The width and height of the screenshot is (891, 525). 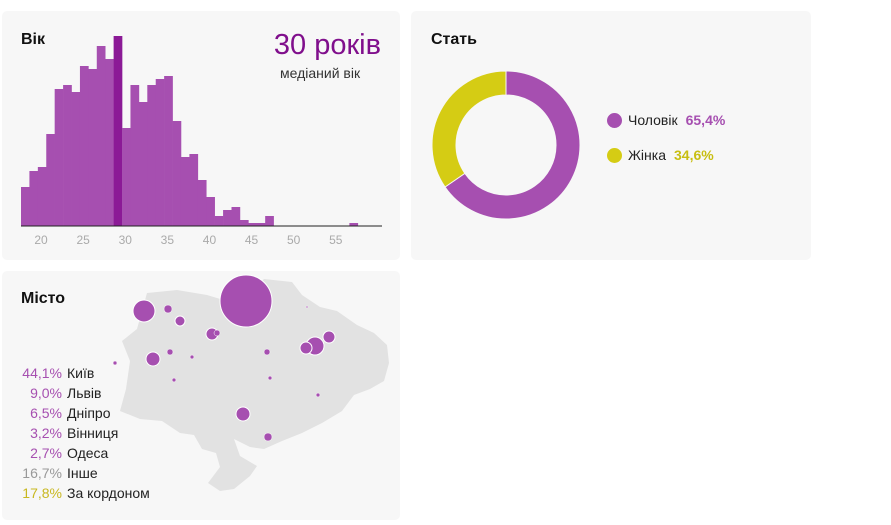 What do you see at coordinates (454, 39) in the screenshot?
I see `sex-title: Стать` at bounding box center [454, 39].